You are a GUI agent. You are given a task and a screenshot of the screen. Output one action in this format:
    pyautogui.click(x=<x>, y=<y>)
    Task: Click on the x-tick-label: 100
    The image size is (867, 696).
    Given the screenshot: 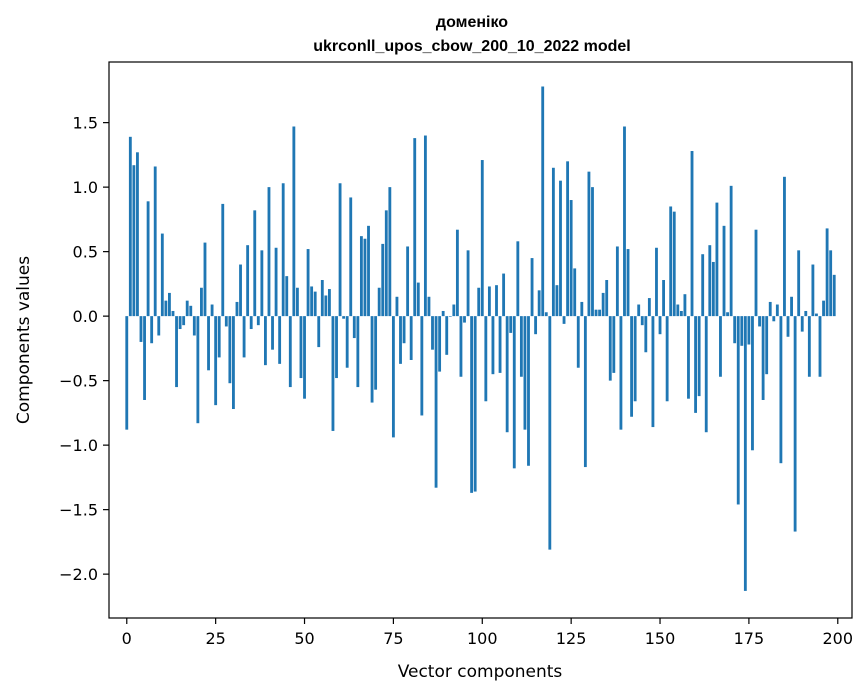 What is the action you would take?
    pyautogui.click(x=482, y=638)
    